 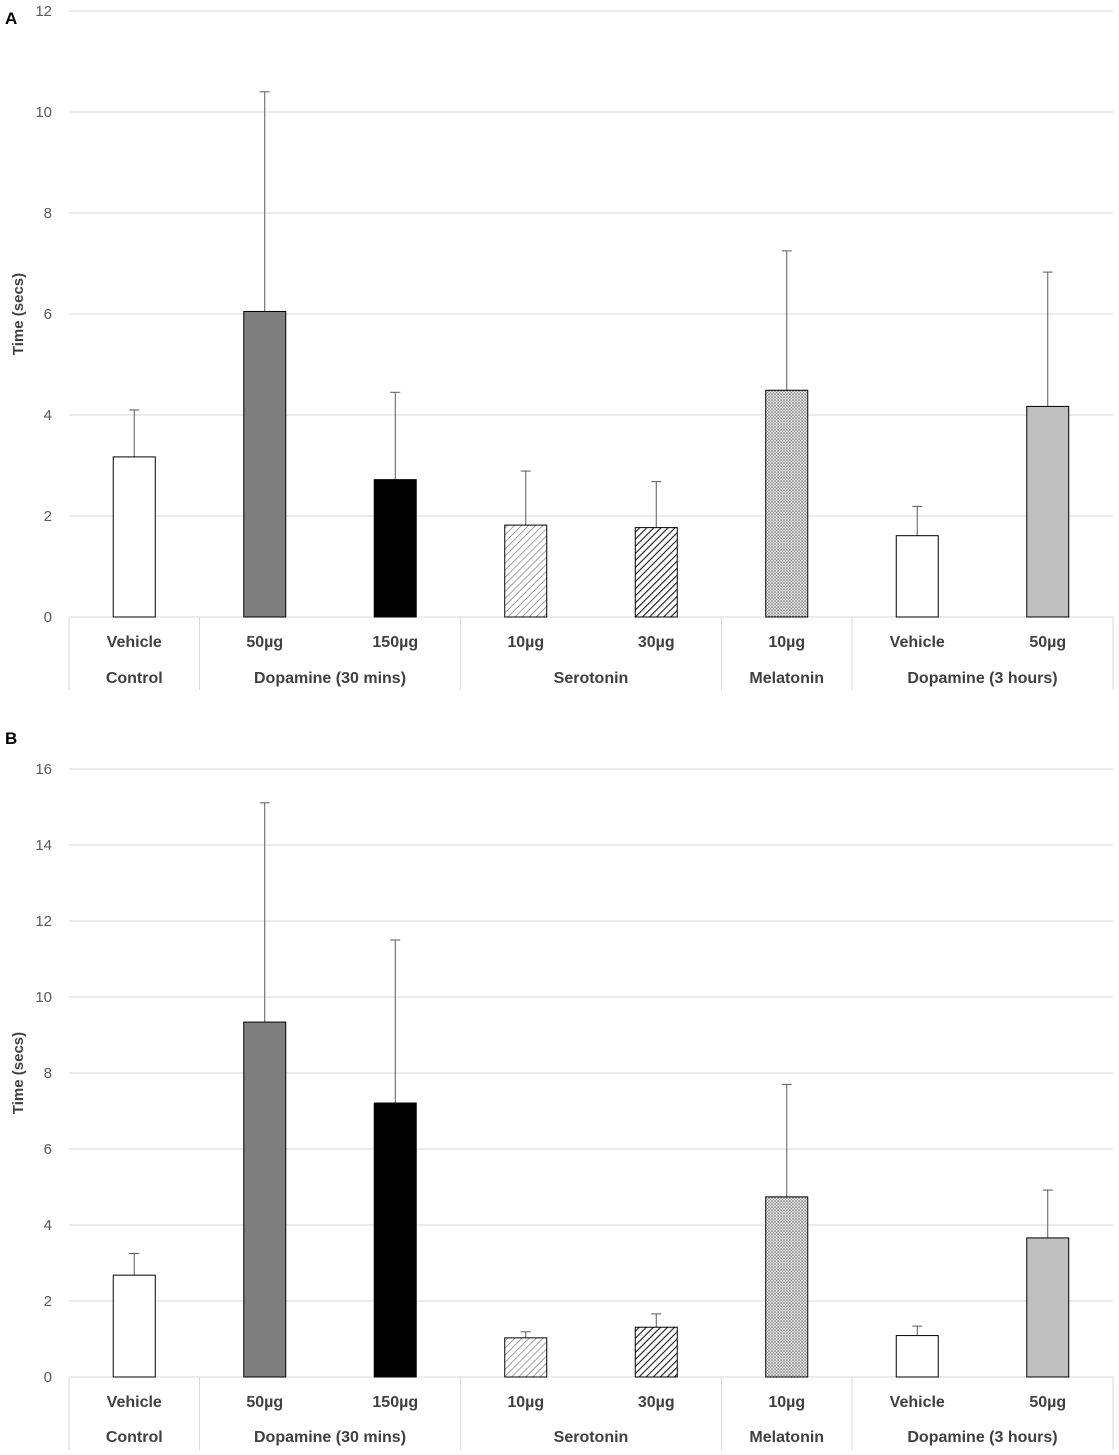 What do you see at coordinates (11, 18) in the screenshot?
I see `panel-letter-a: A` at bounding box center [11, 18].